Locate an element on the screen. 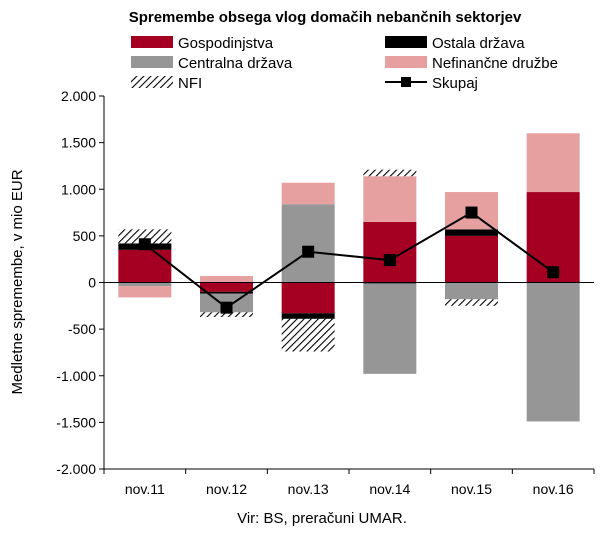 This screenshot has height=536, width=612. legend-label-centralna-drzava: Centralna država is located at coordinates (235, 63).